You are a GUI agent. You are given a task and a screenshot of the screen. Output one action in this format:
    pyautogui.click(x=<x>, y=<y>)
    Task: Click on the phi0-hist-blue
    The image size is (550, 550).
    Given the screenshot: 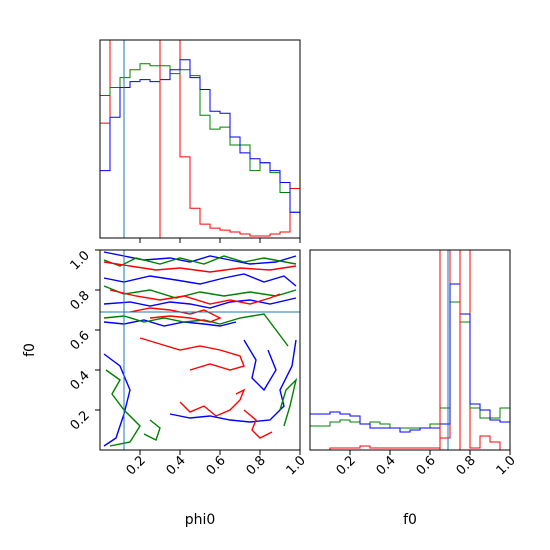 What is the action you would take?
    pyautogui.click(x=200, y=148)
    